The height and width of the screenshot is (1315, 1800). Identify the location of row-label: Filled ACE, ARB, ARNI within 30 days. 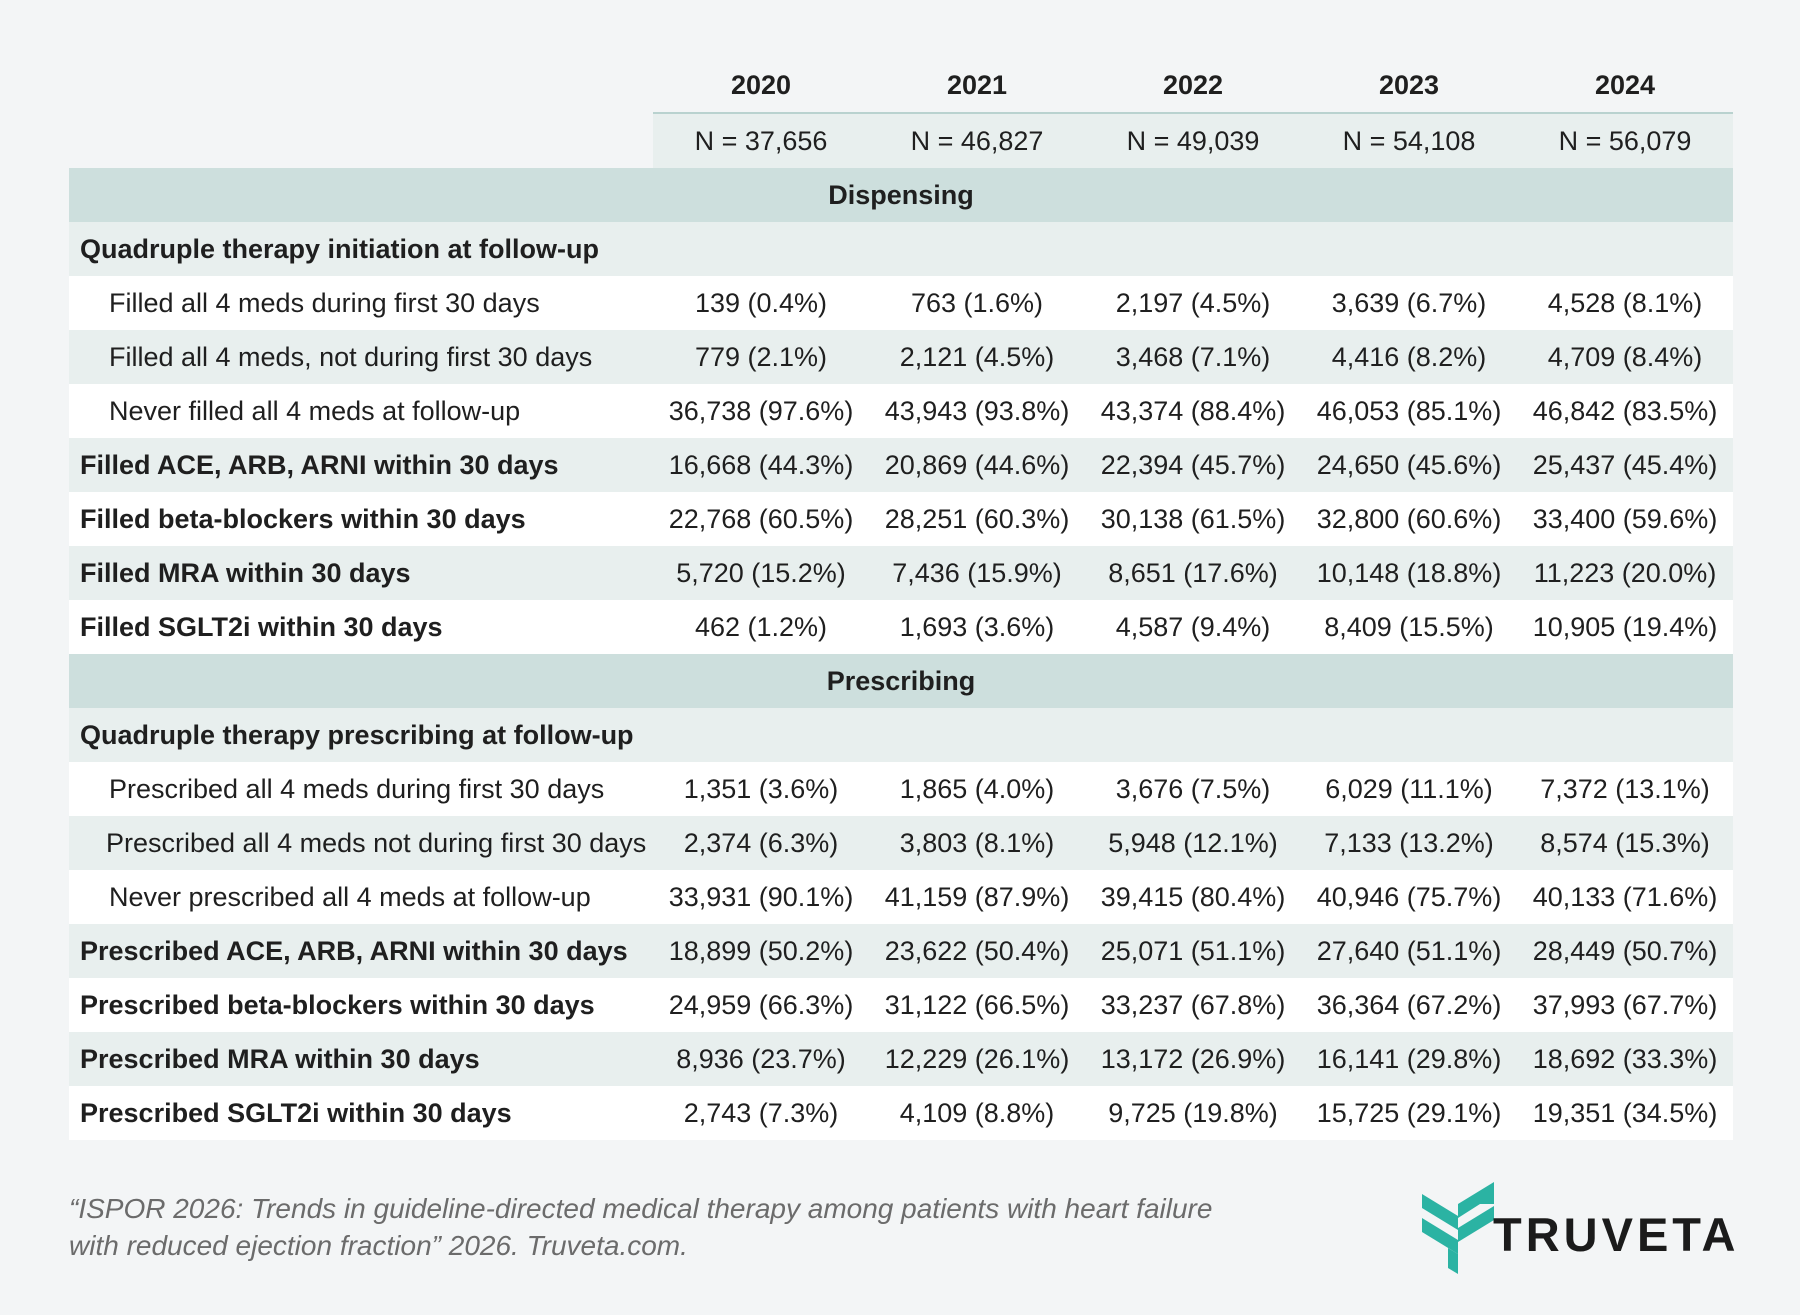
(361, 465).